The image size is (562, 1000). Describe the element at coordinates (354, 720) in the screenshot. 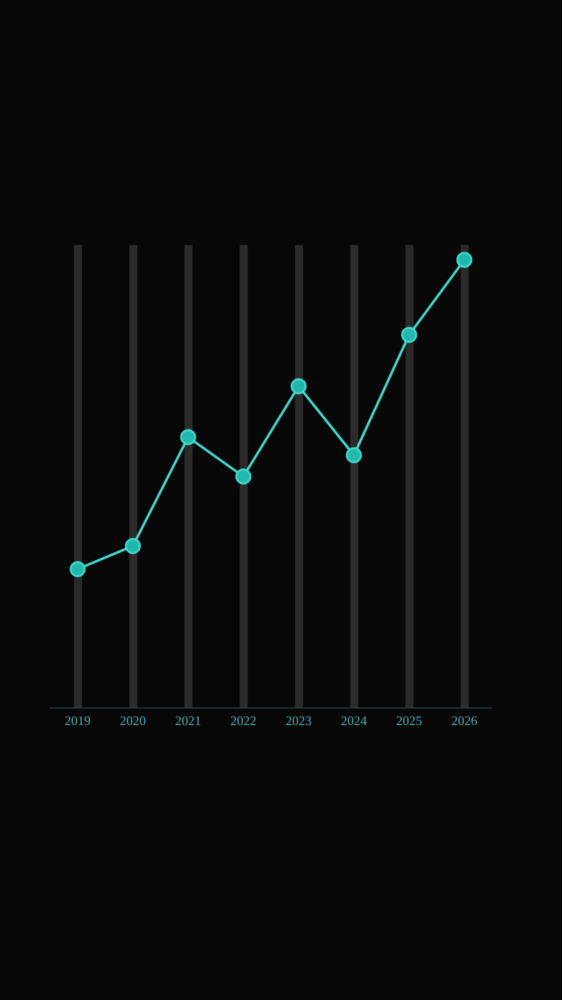

I see `x-tick-label: 2024` at that location.